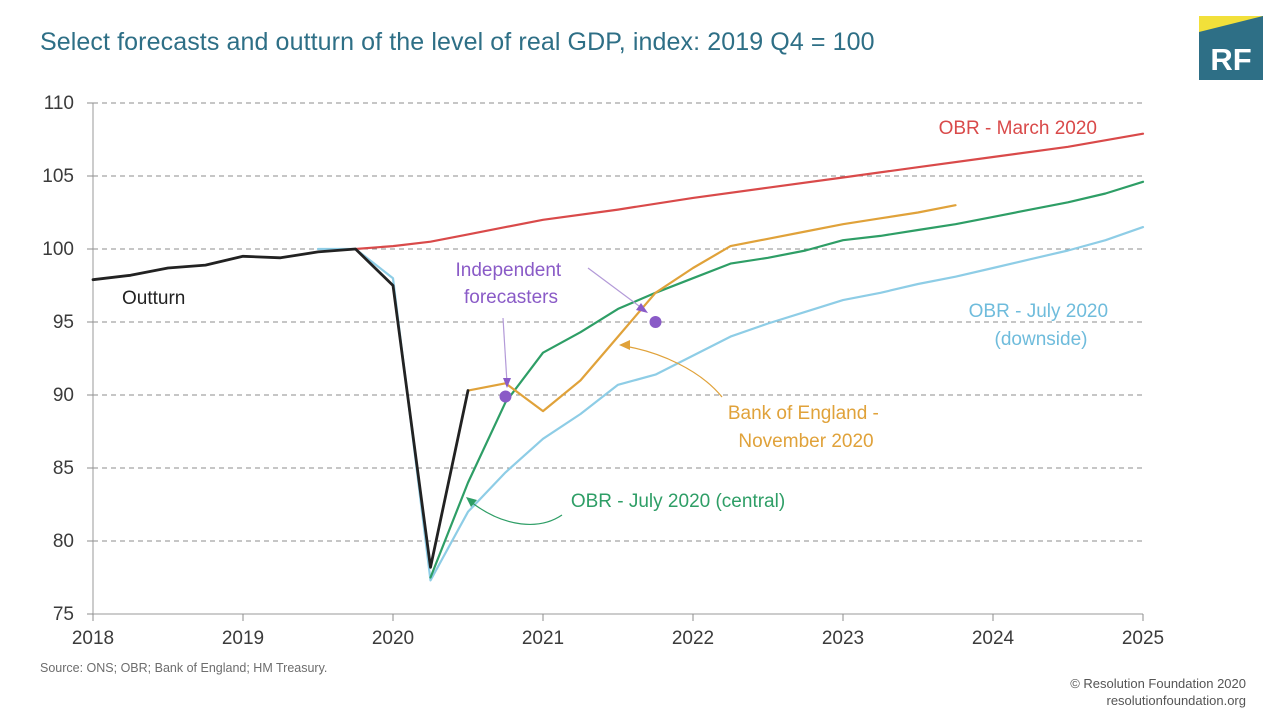 The image size is (1280, 720). I want to click on marker-independent-forecast-2020Q4, so click(505, 396).